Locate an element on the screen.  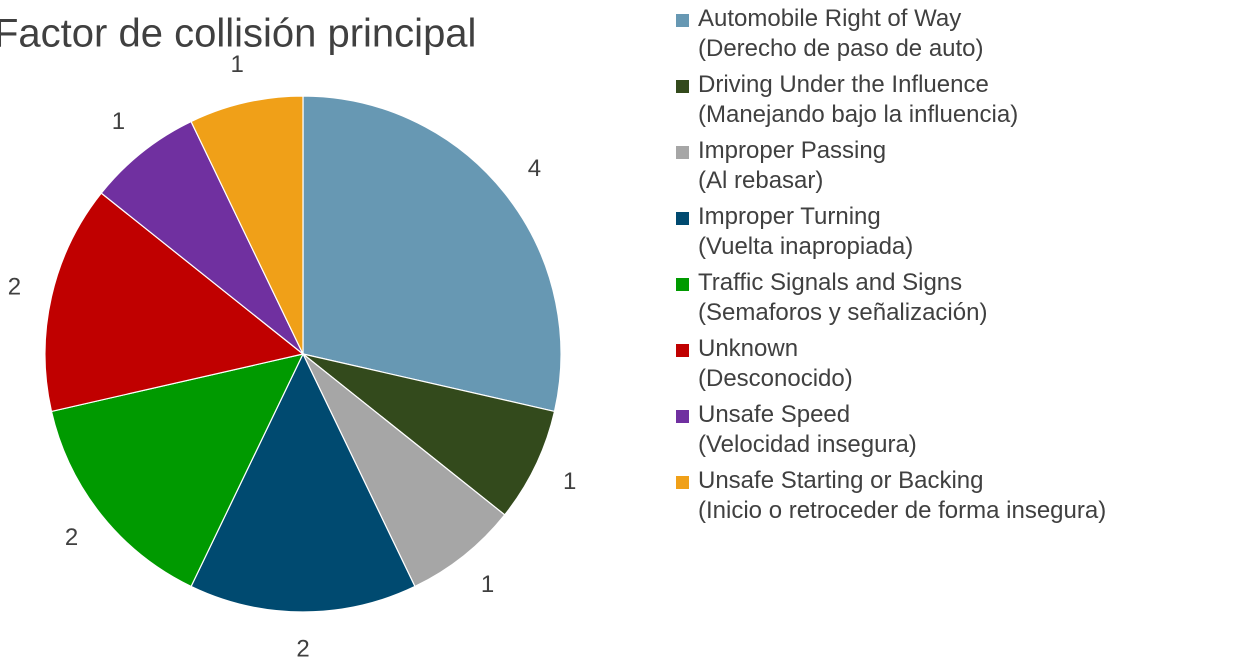
value-label: 4 is located at coordinates (534, 168).